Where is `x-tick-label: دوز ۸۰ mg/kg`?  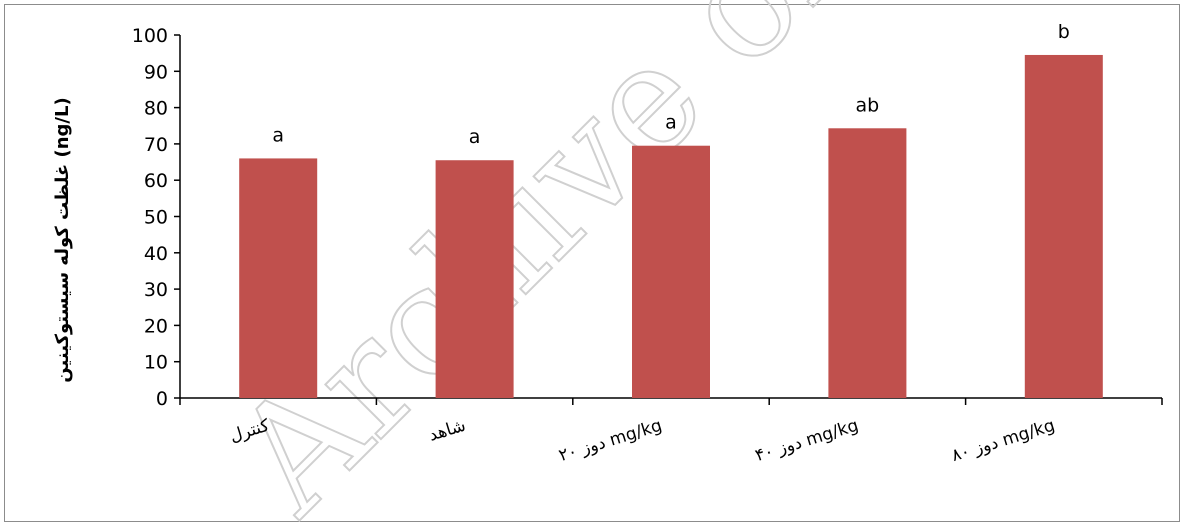
x-tick-label: دوز ۸۰ mg/kg is located at coordinates (1003, 441).